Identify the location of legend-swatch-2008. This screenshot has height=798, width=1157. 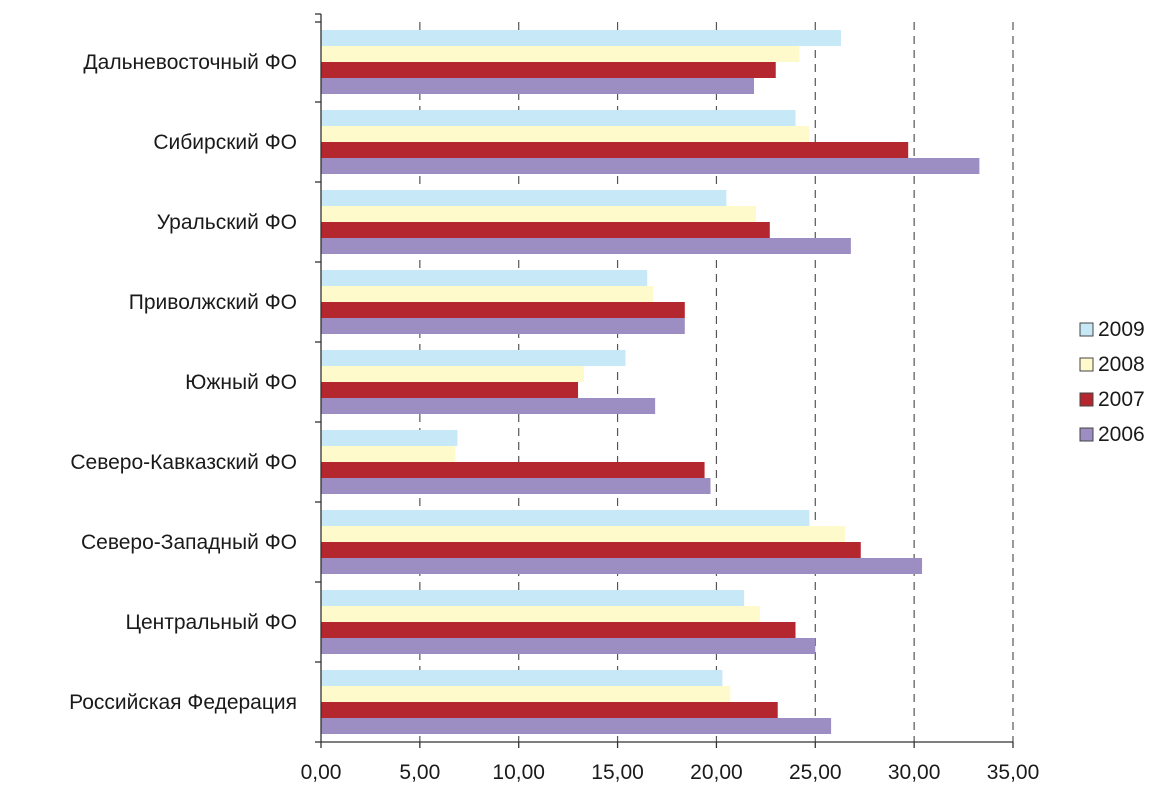
(1086, 364).